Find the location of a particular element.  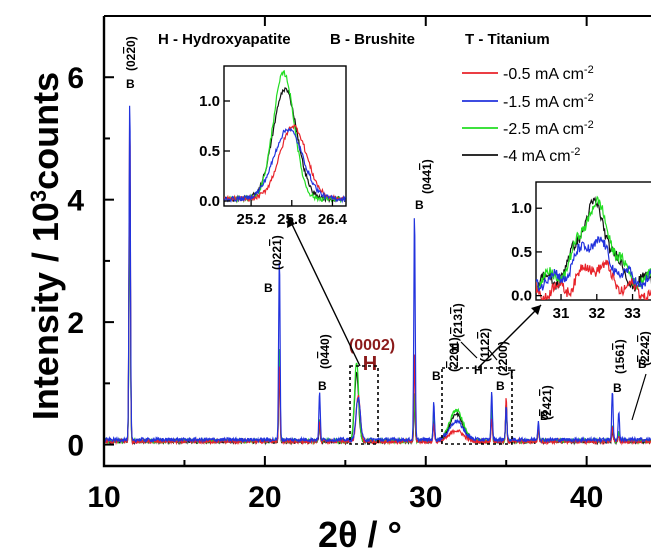

peak-phase-b-2200: B is located at coordinates (500, 386).